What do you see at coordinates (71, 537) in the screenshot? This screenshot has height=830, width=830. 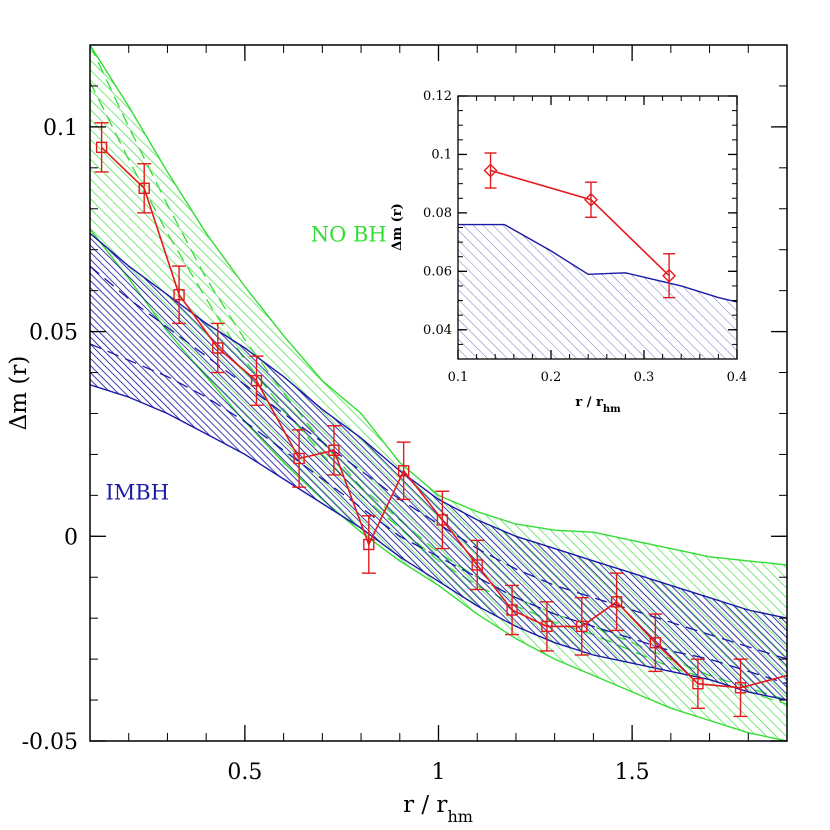 I see `main-y-tick-label-1: 0` at bounding box center [71, 537].